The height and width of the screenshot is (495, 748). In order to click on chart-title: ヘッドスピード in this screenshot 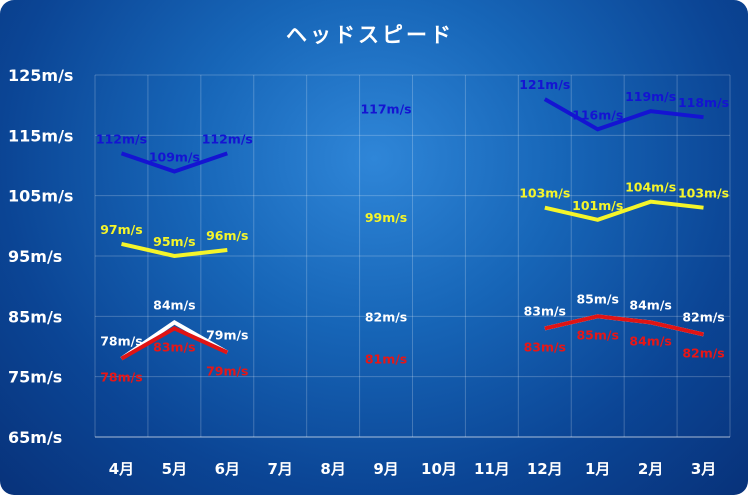, I will do `click(370, 35)`.